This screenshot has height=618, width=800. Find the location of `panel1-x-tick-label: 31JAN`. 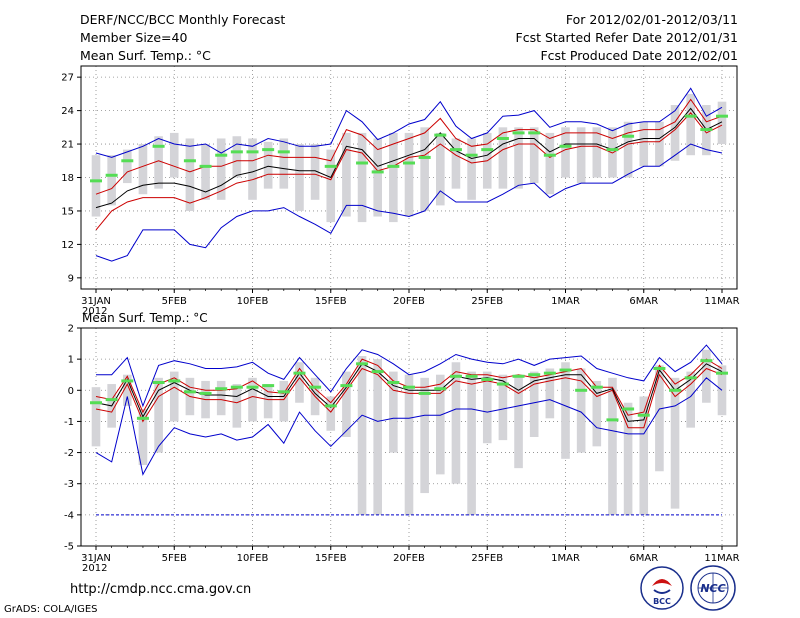

panel1-x-tick-label: 31JAN is located at coordinates (96, 301).